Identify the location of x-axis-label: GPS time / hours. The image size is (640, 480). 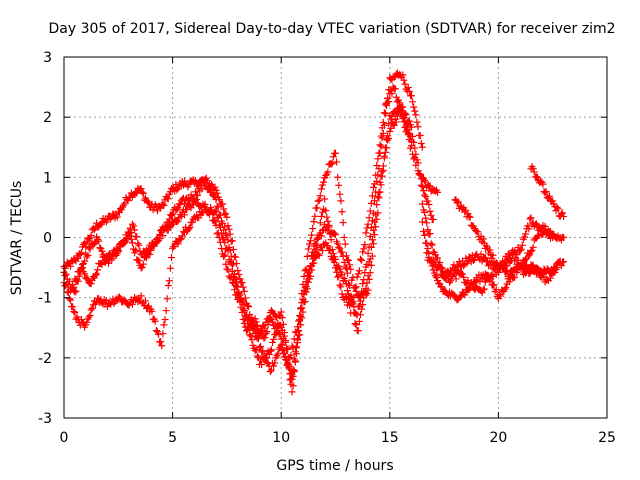
(334, 466).